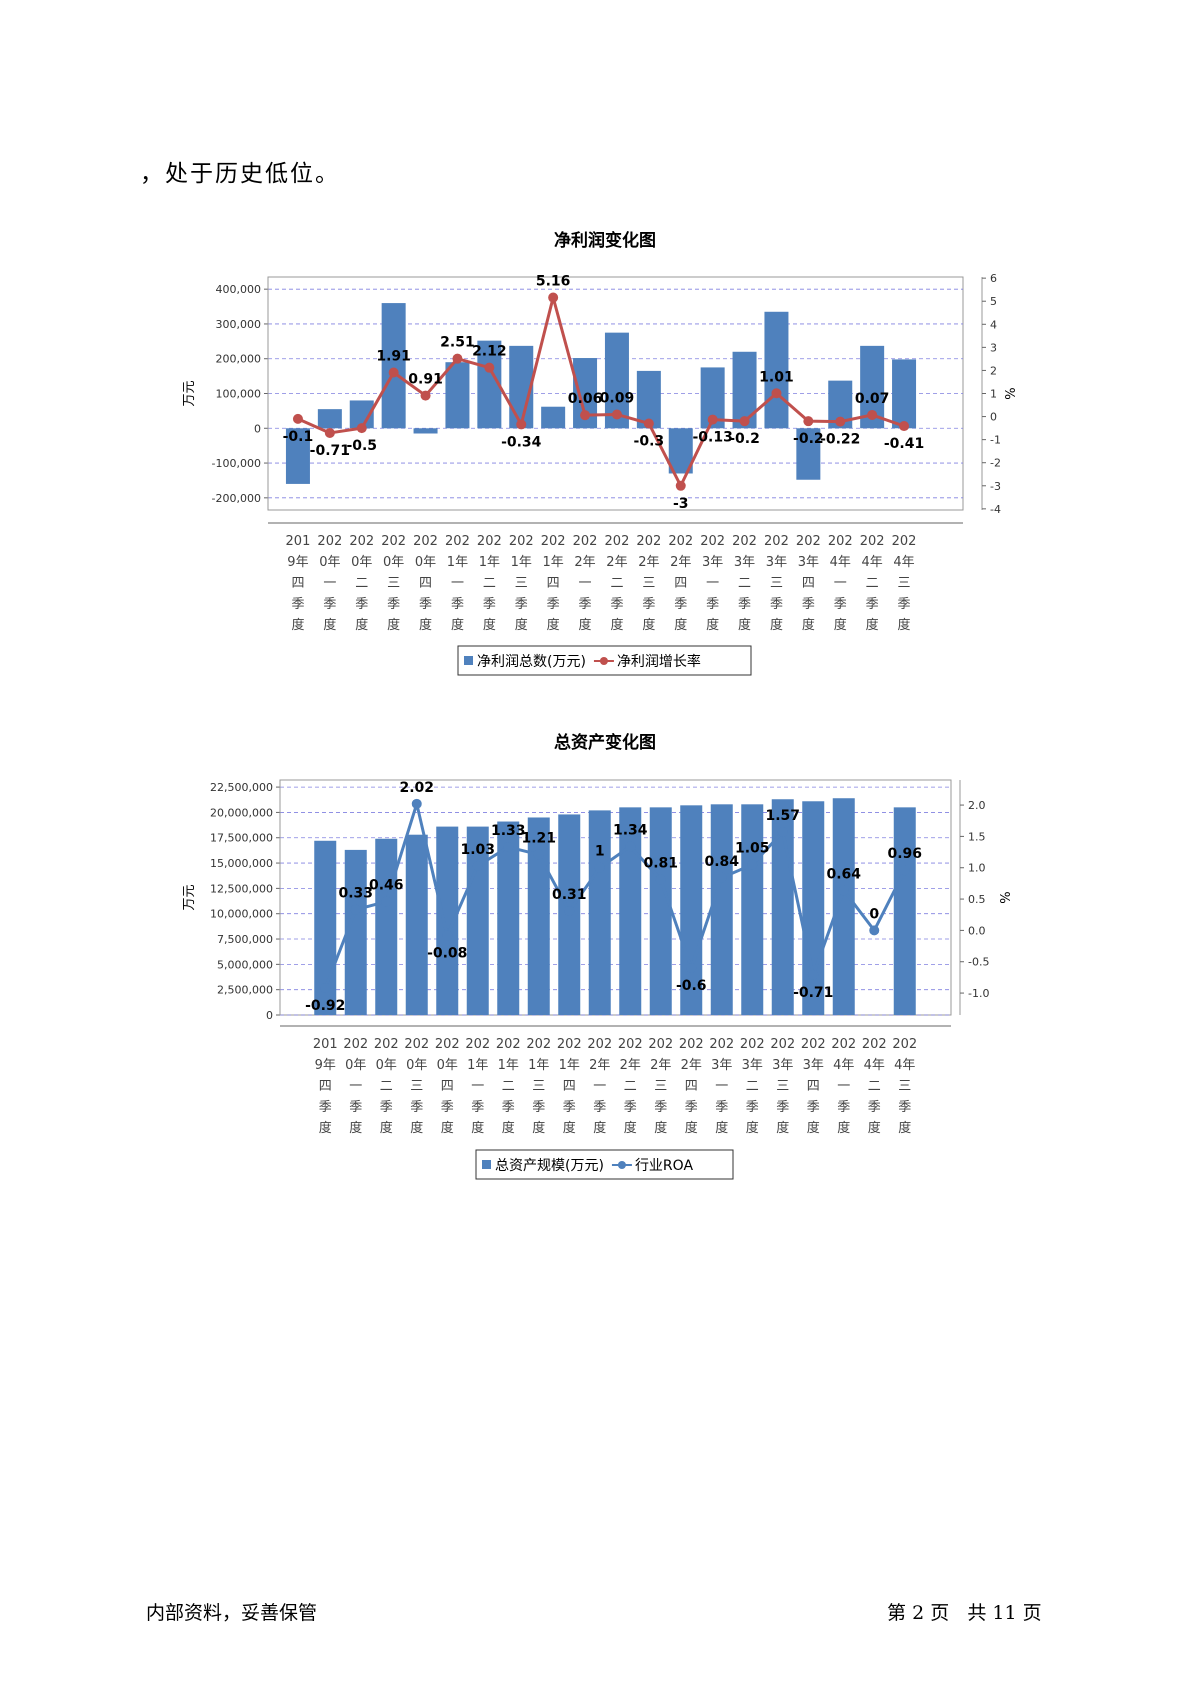  Describe the element at coordinates (569, 895) in the screenshot. I see `data-label: 0.31` at that location.